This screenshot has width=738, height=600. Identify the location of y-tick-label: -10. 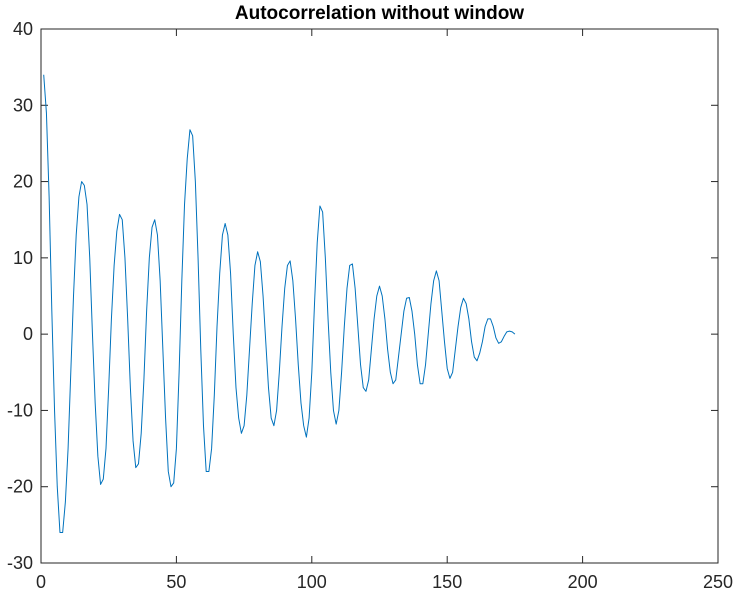
(20, 410).